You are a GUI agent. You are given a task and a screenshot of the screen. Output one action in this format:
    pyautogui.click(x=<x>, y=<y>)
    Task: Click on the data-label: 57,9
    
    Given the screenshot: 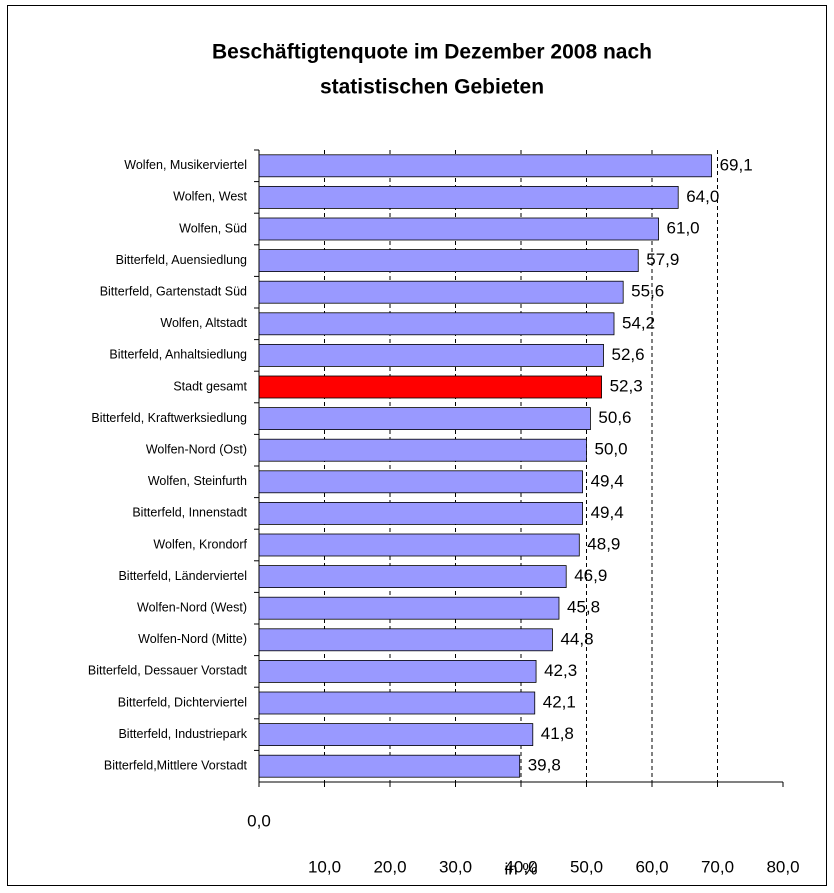 What is the action you would take?
    pyautogui.click(x=662, y=259)
    